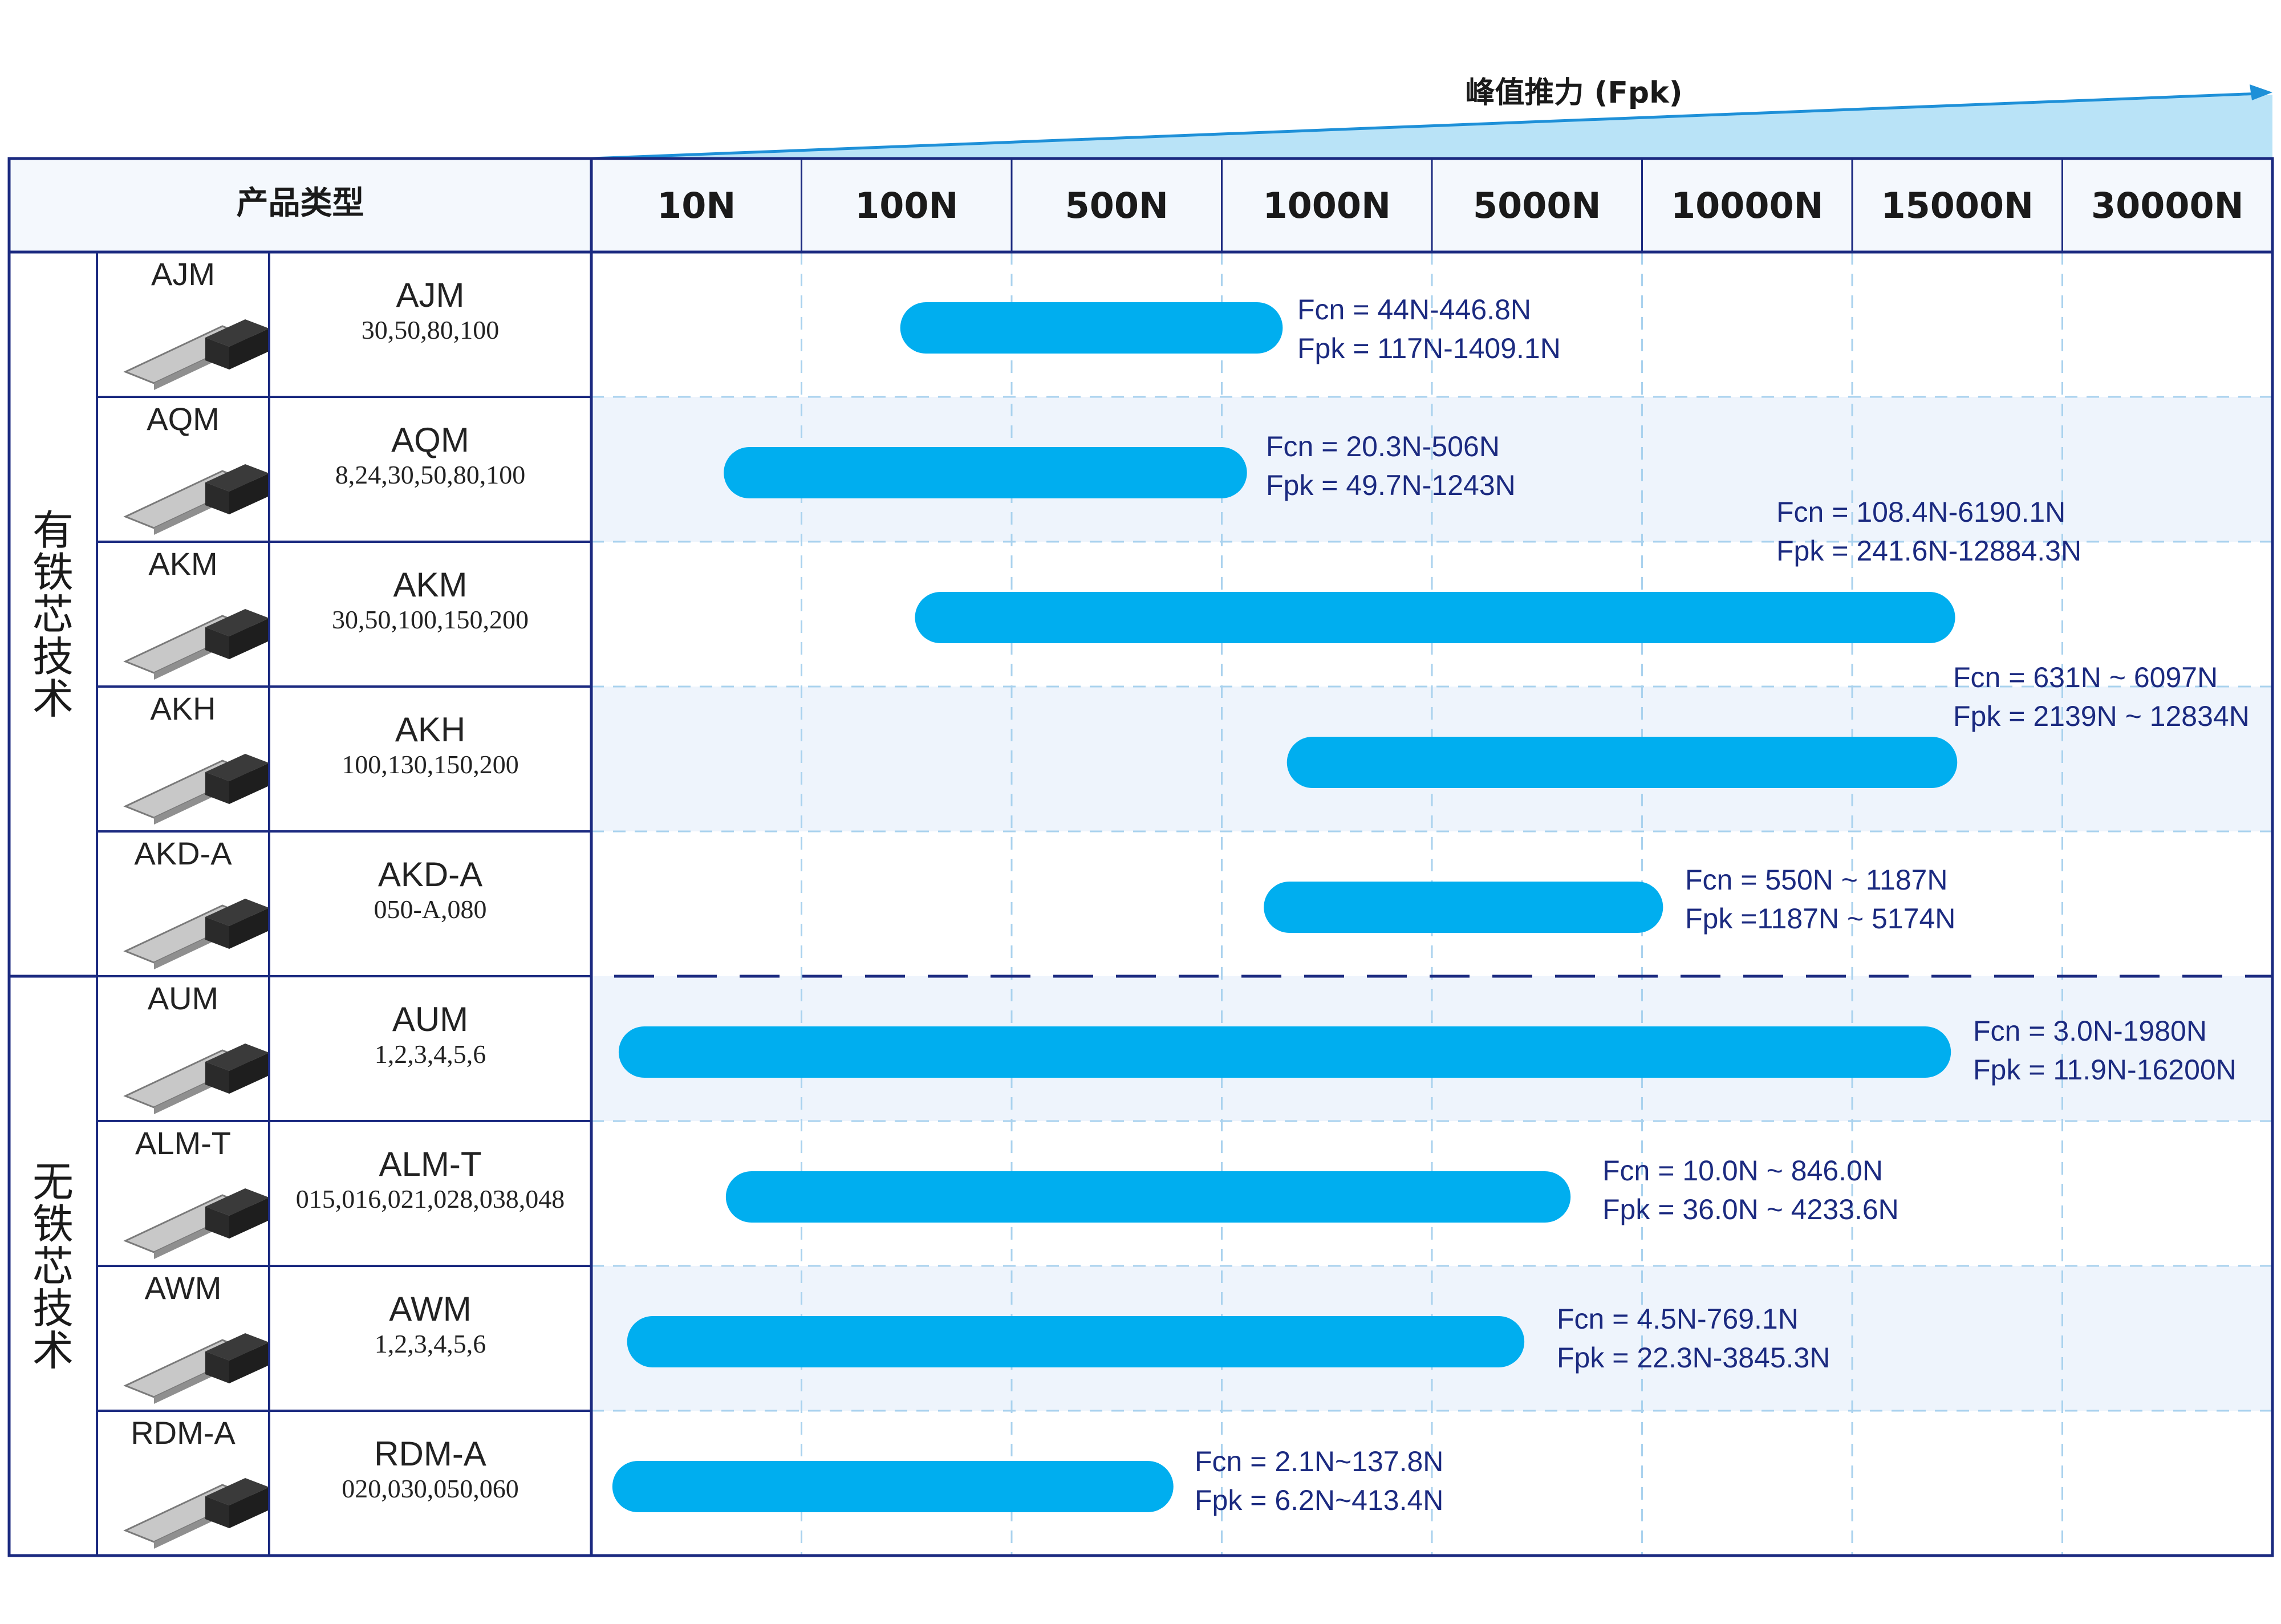 Image resolution: width=2281 pixels, height=1624 pixels. What do you see at coordinates (183, 274) in the screenshot?
I see `image-label-AJM: AJM` at bounding box center [183, 274].